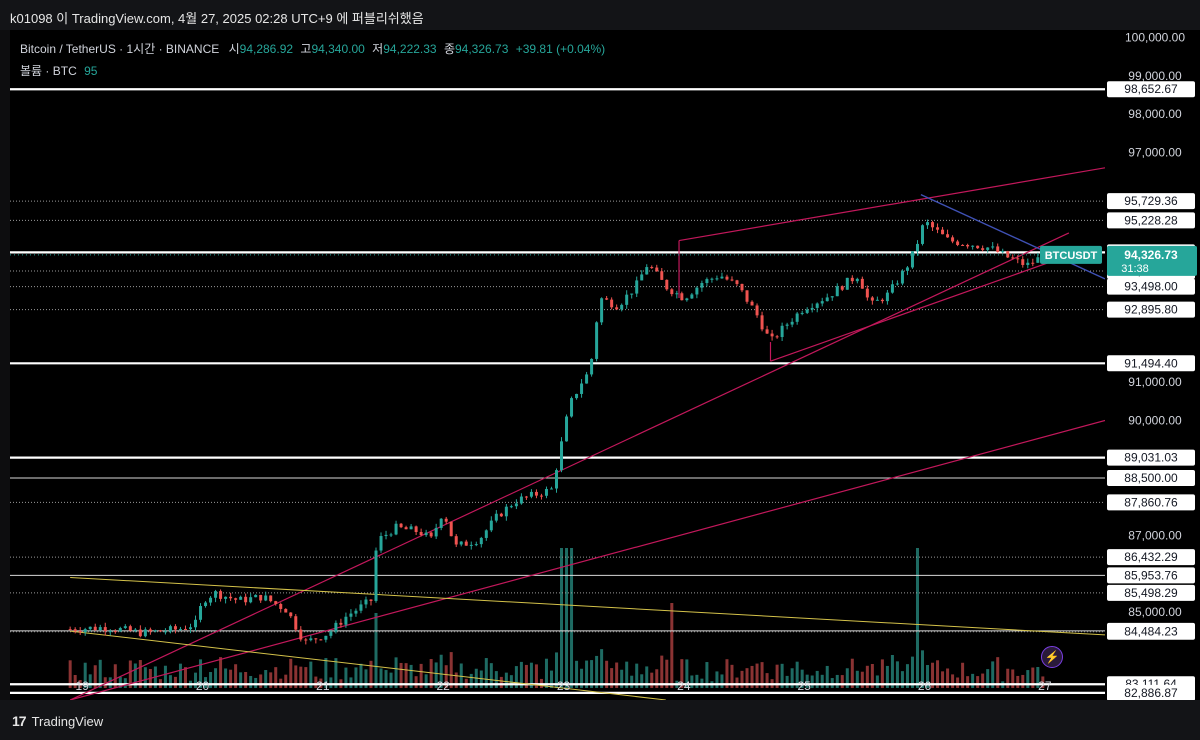 The width and height of the screenshot is (1200, 740). What do you see at coordinates (1052, 657) in the screenshot?
I see `lightning-icon: ⚡` at bounding box center [1052, 657].